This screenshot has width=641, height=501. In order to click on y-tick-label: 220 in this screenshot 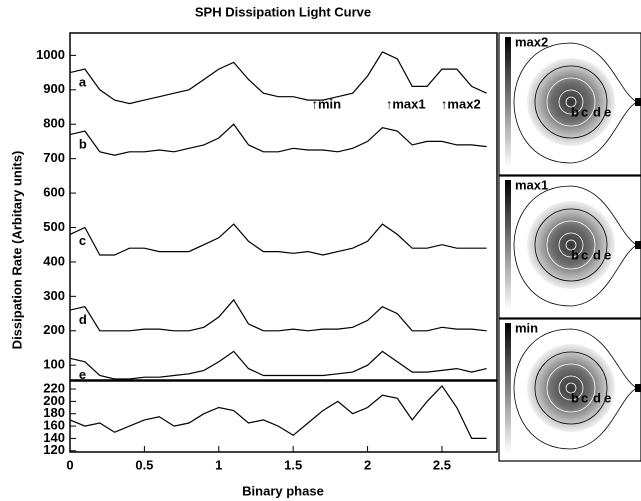, I will do `click(54, 387)`.